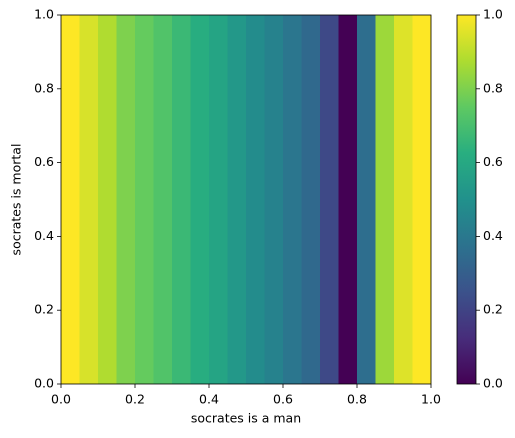  What do you see at coordinates (209, 399) in the screenshot?
I see `x-tick-label: 0.4` at bounding box center [209, 399].